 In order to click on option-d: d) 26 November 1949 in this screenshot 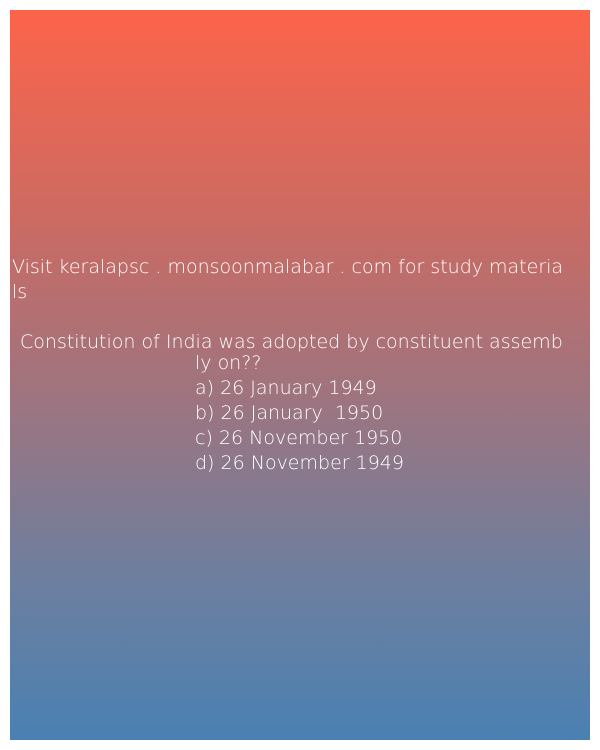, I will do `click(299, 463)`.